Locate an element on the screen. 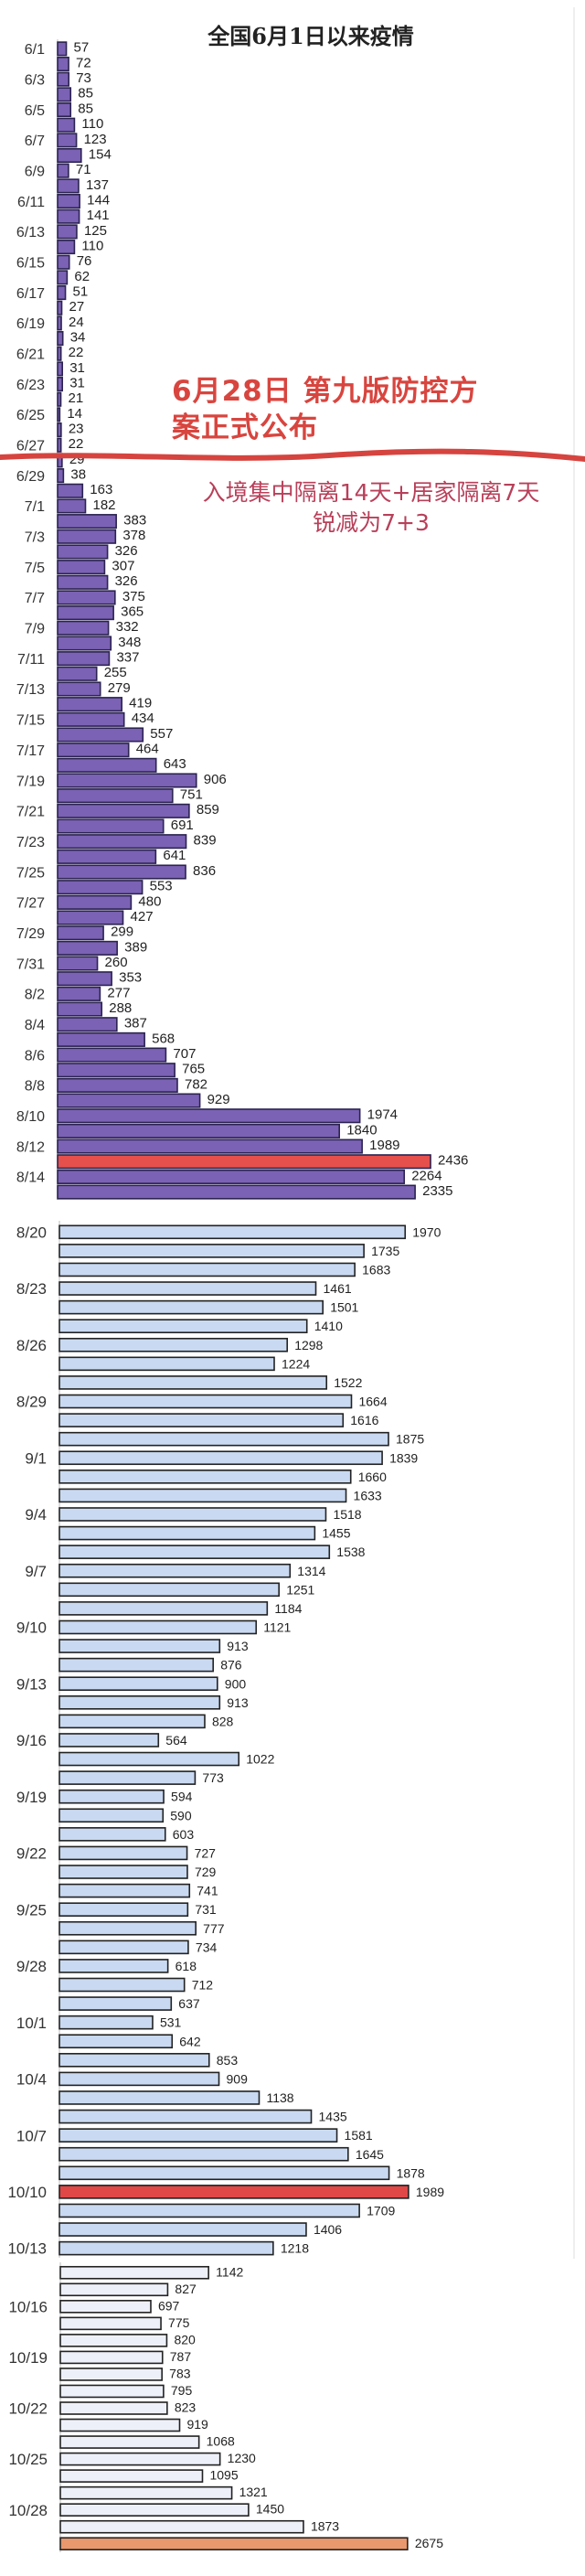 The width and height of the screenshot is (585, 2576). value-label: 1406 is located at coordinates (328, 2229).